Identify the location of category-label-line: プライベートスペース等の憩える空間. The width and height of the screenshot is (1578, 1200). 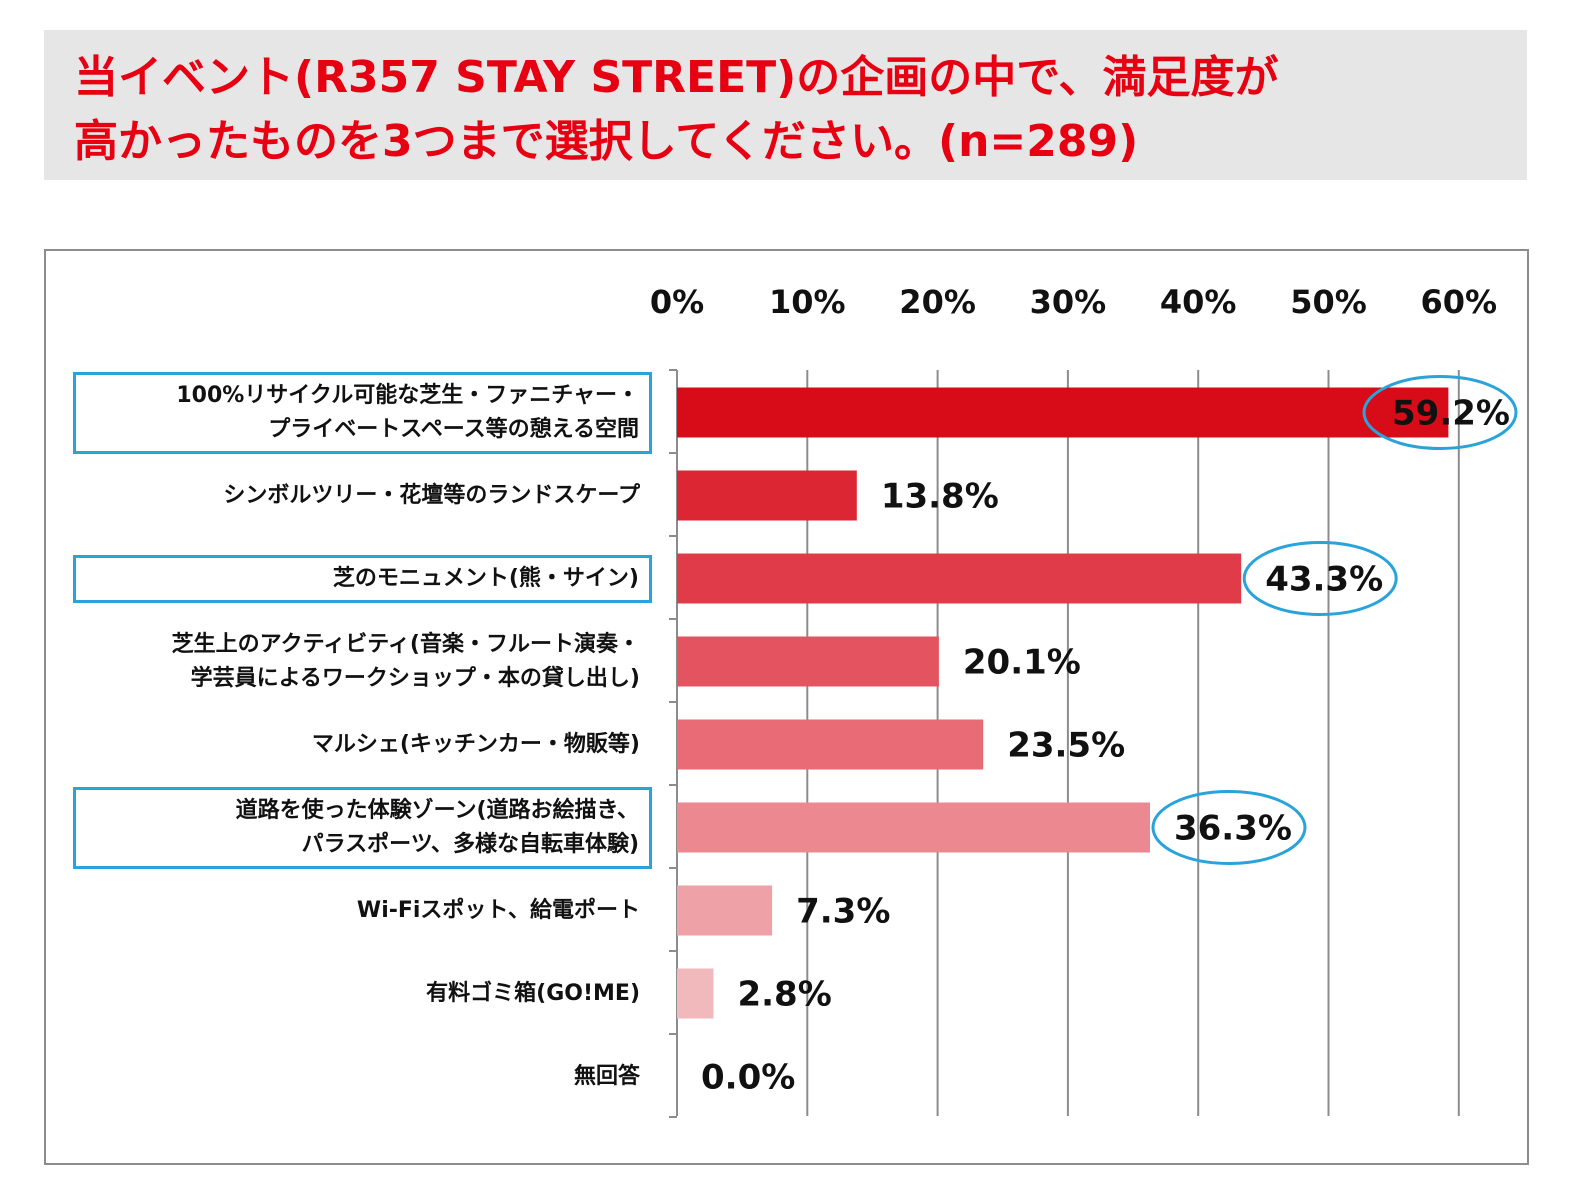
(453, 429).